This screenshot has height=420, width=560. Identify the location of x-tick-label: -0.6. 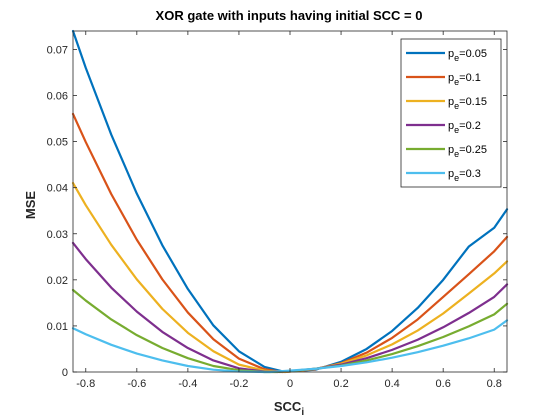
(136, 384).